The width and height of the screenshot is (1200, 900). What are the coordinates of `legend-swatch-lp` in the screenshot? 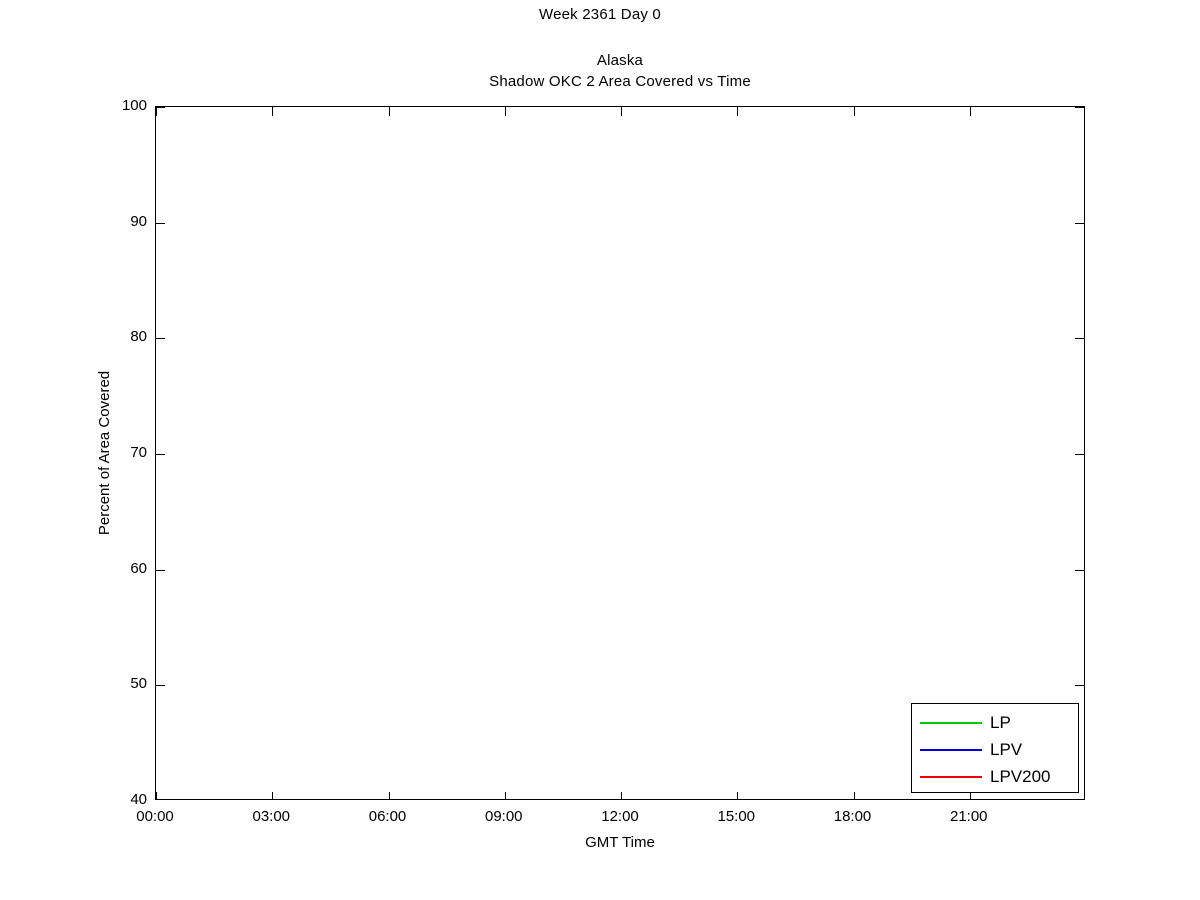 It's located at (951, 723).